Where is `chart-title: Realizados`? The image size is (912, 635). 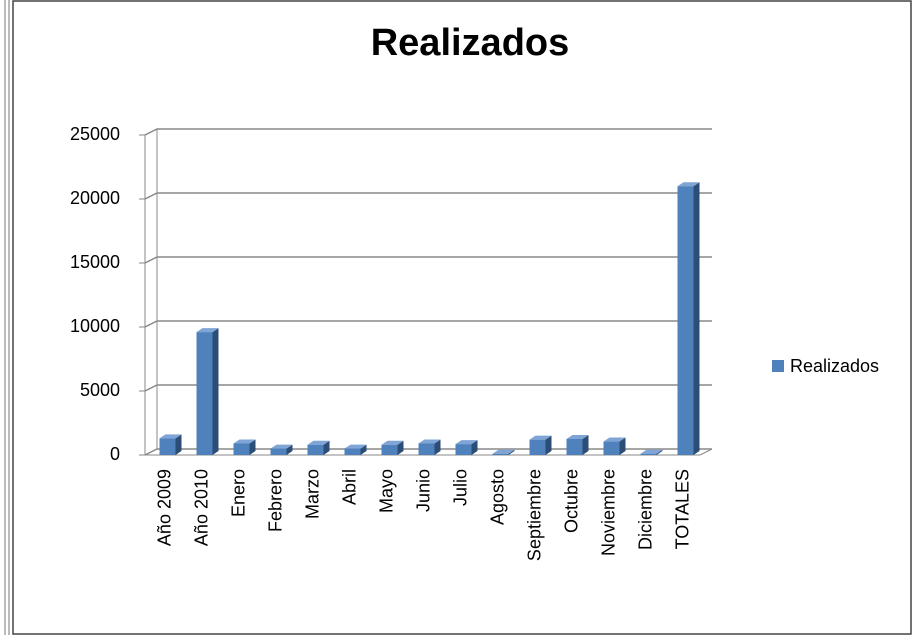
chart-title: Realizados is located at coordinates (470, 43).